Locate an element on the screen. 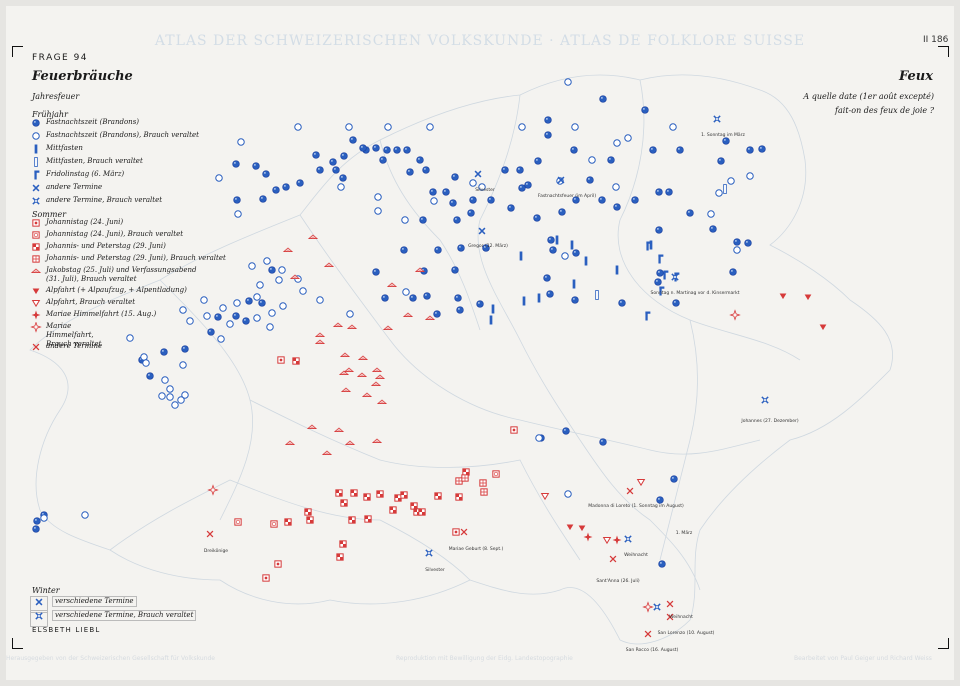 The width and height of the screenshot is (960, 686). legend-item: verschiedene Termine is located at coordinates (83, 604).